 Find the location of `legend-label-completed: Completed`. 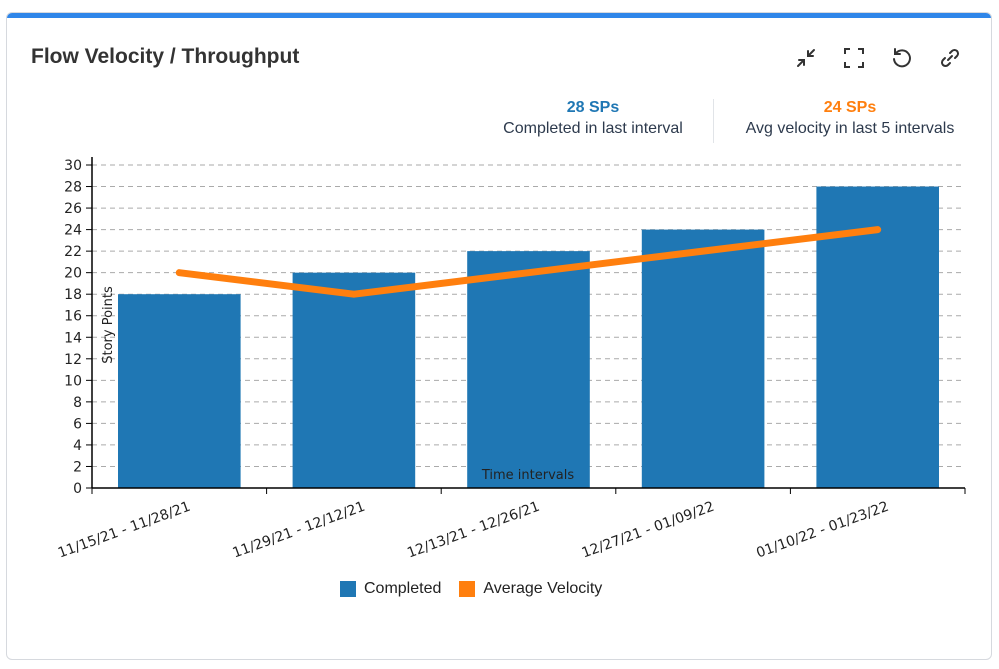

legend-label-completed: Completed is located at coordinates (403, 588).